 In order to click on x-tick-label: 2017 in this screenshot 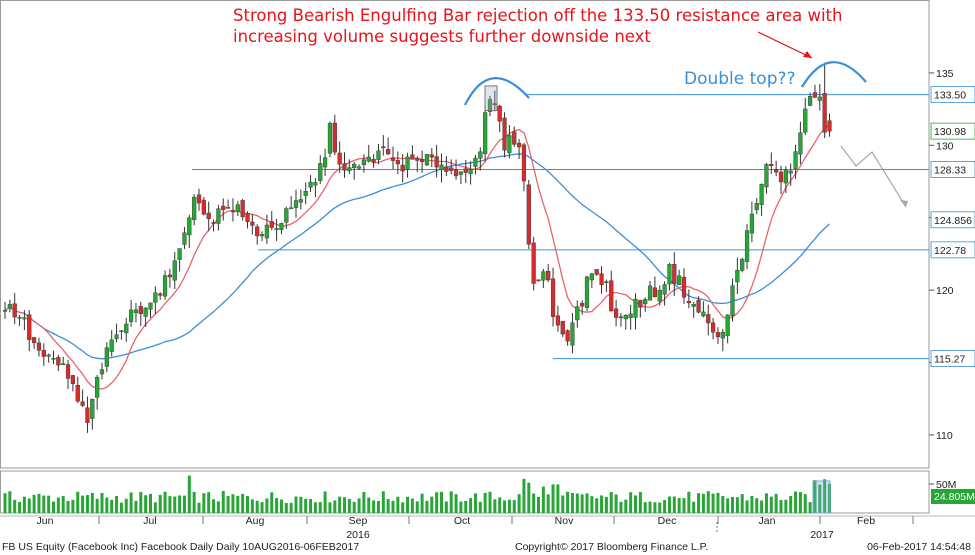, I will do `click(822, 535)`.